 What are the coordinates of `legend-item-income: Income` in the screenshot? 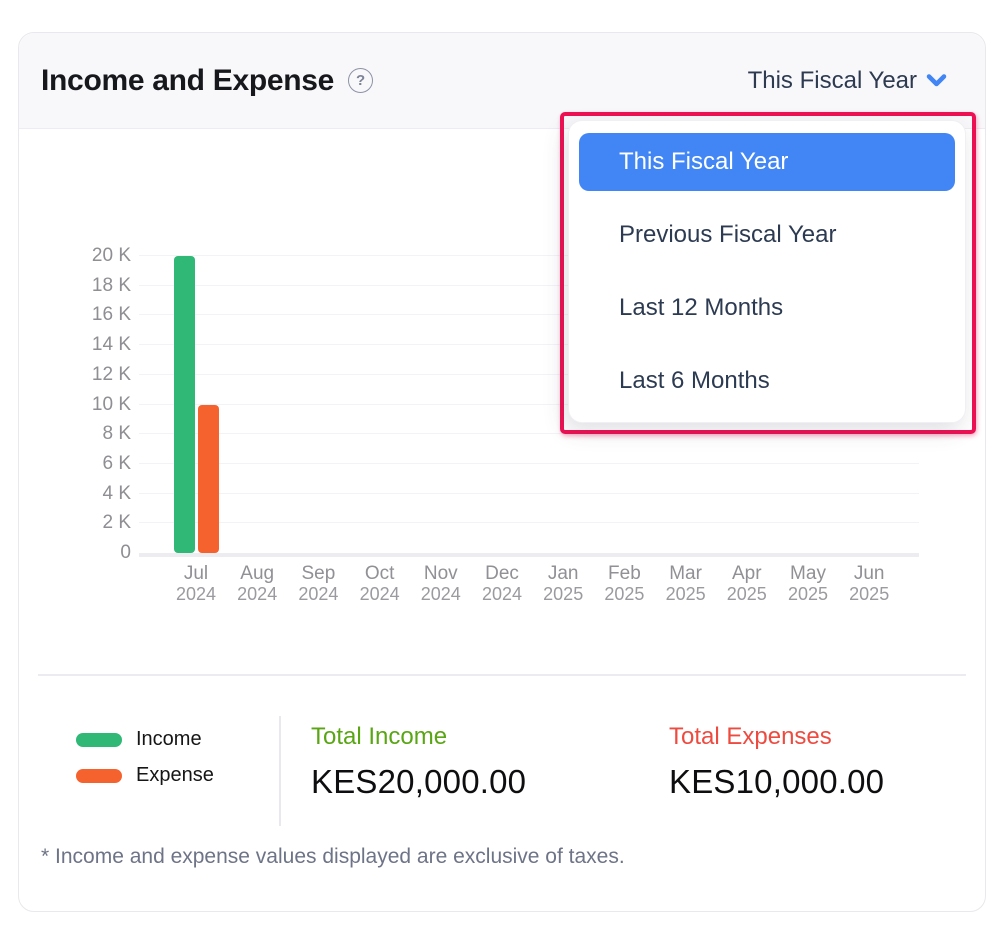 It's located at (145, 739).